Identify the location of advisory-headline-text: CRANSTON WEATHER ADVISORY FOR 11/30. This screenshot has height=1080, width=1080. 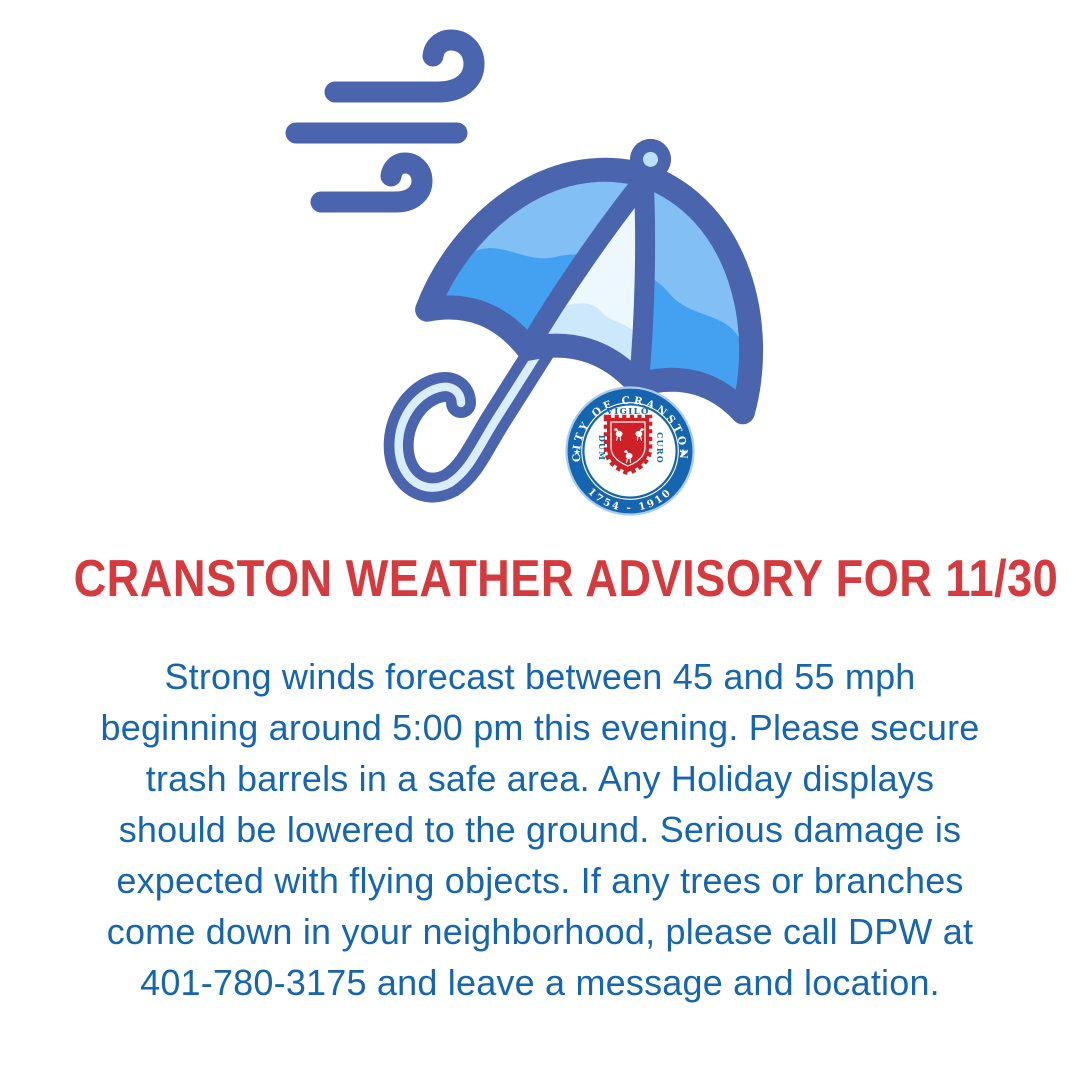
(566, 579).